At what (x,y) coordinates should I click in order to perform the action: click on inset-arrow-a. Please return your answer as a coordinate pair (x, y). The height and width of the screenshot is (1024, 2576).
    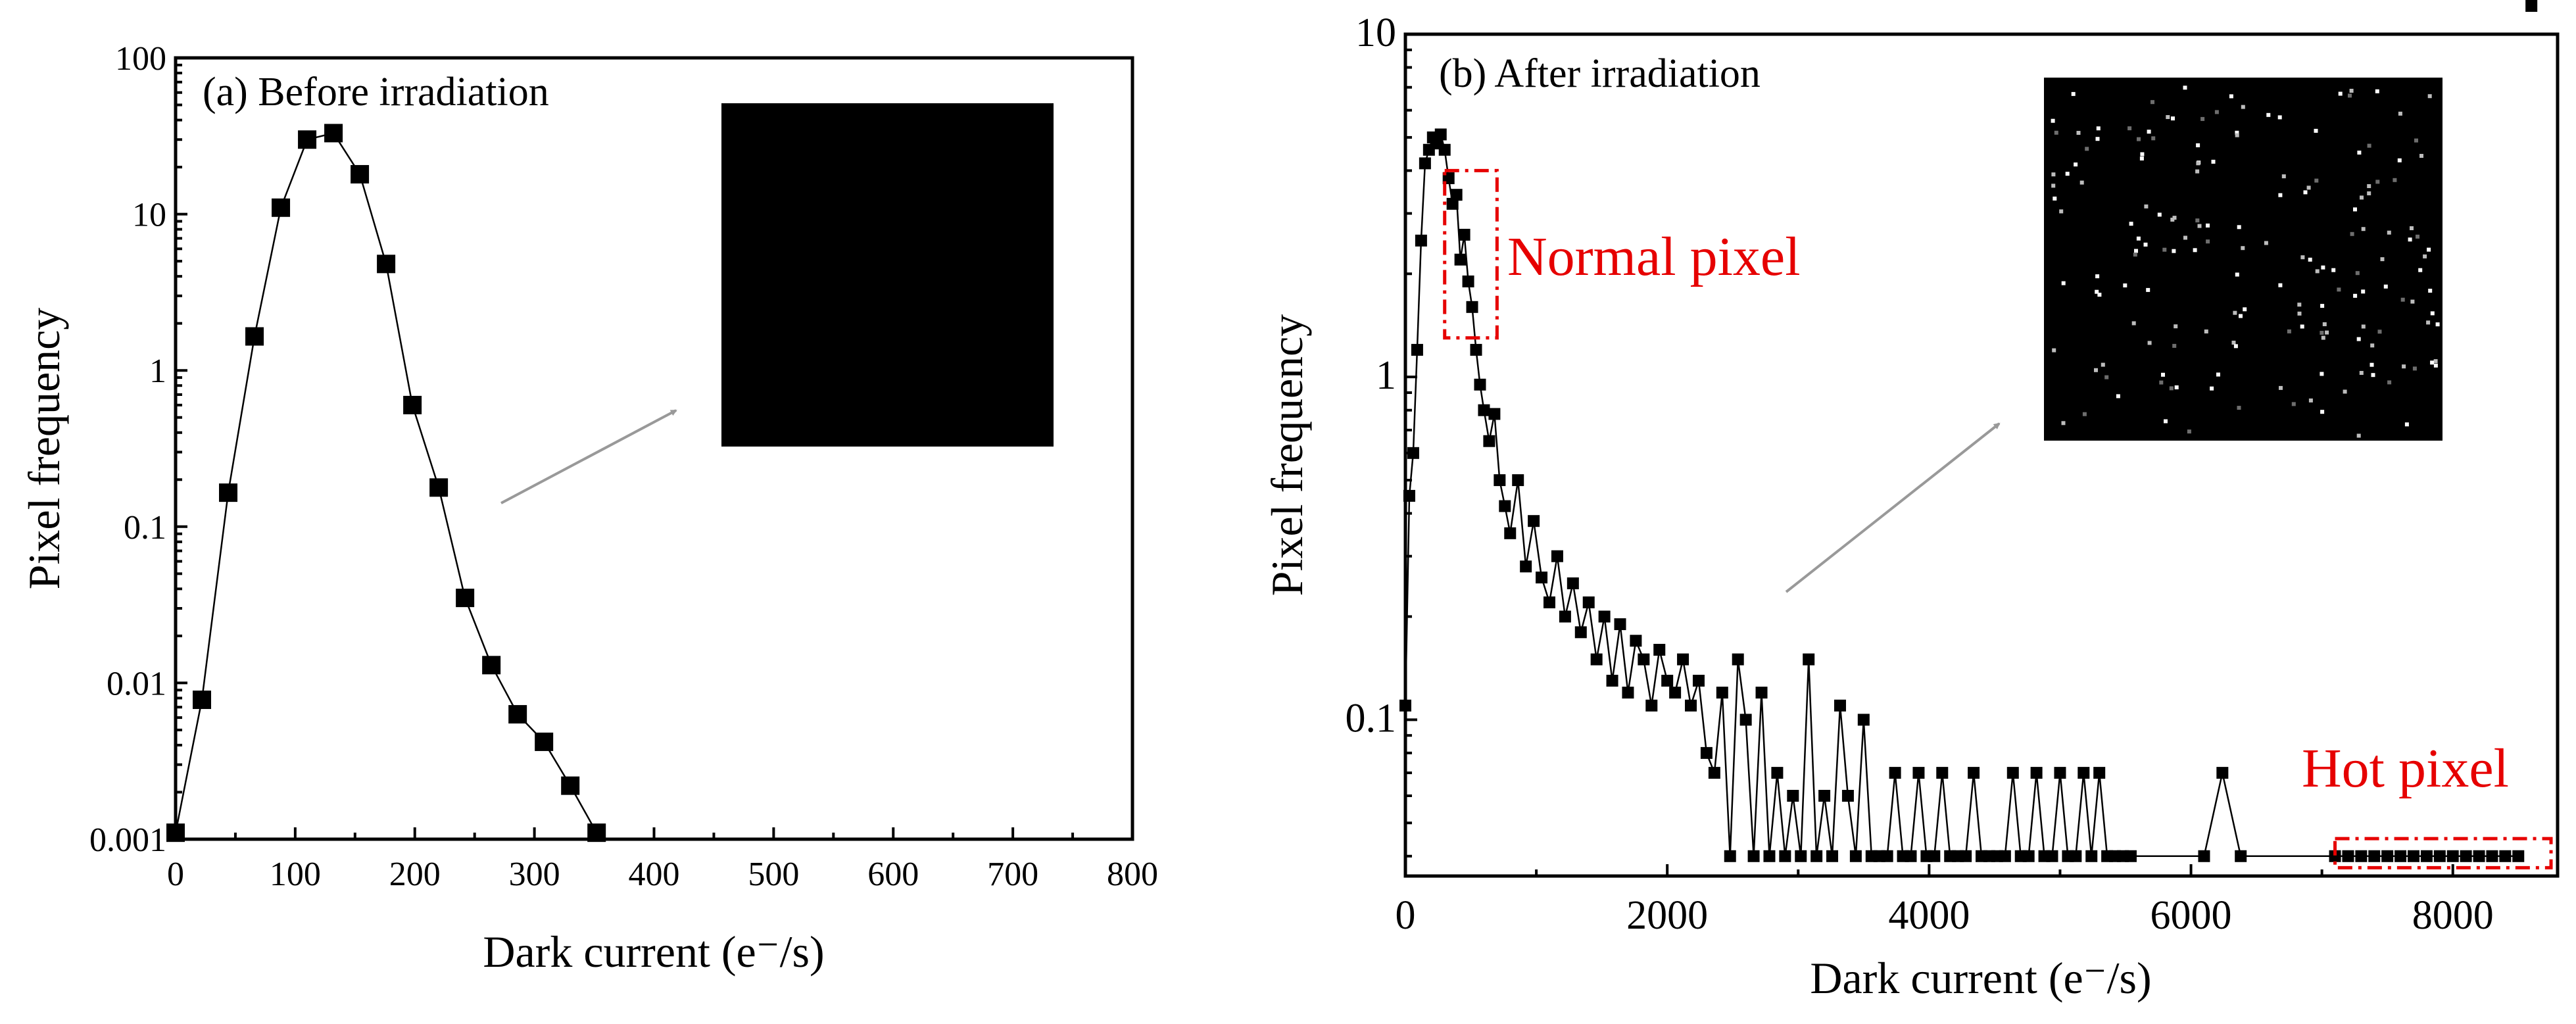
    Looking at the image, I should click on (589, 456).